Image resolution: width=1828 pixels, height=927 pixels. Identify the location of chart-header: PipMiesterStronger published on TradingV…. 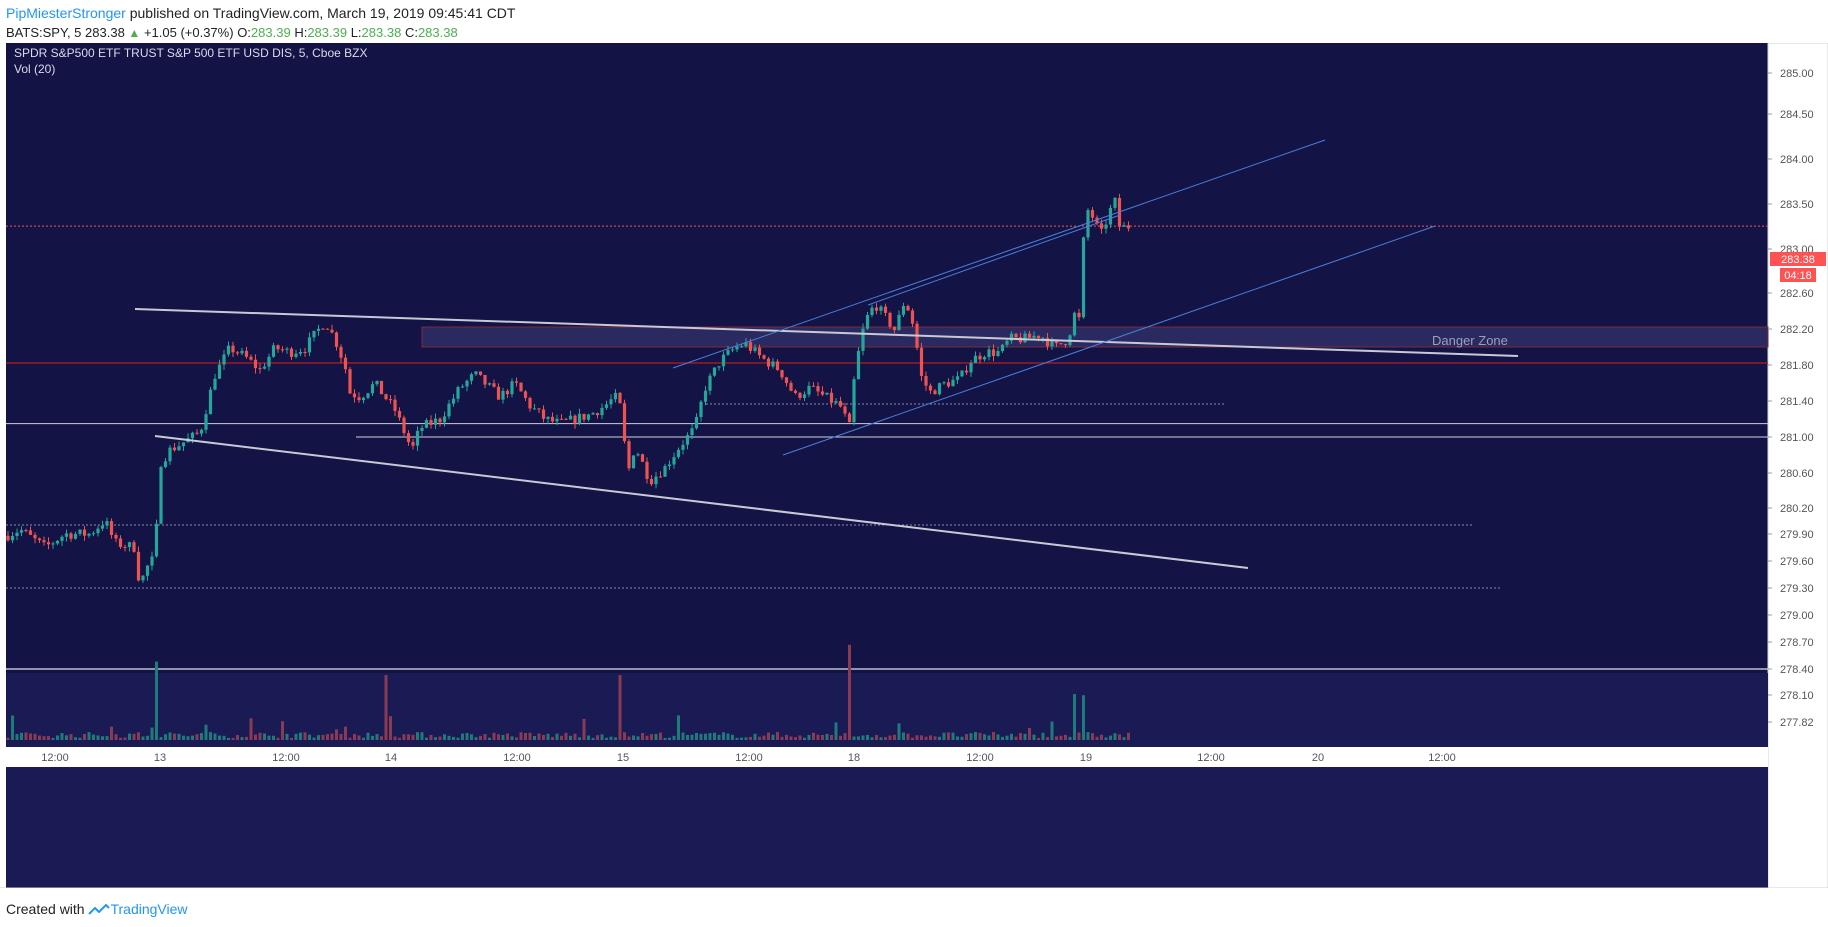
(260, 23).